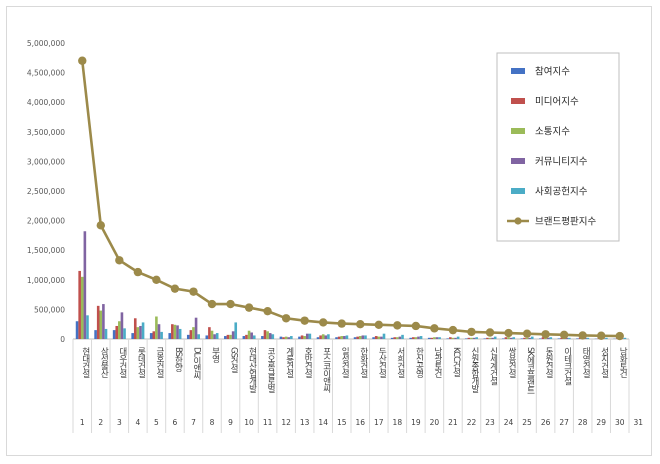  What do you see at coordinates (268, 422) in the screenshot?
I see `x-rank-label: 11` at bounding box center [268, 422].